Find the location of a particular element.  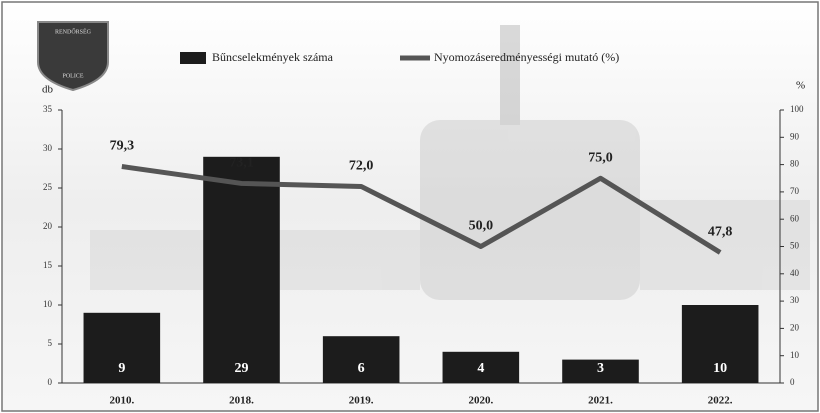

bar-value-label: 4 is located at coordinates (480, 368).